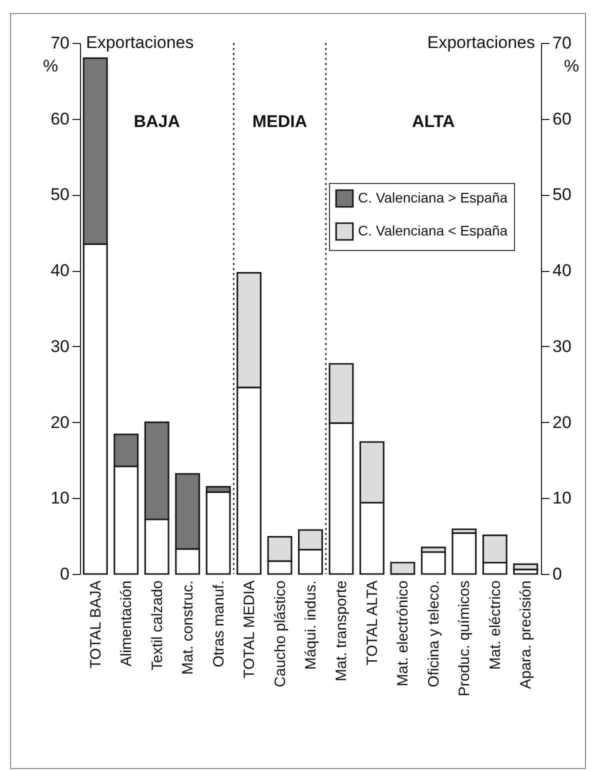 The height and width of the screenshot is (771, 600). Describe the element at coordinates (50, 66) in the screenshot. I see `y-axis-title: %` at that location.